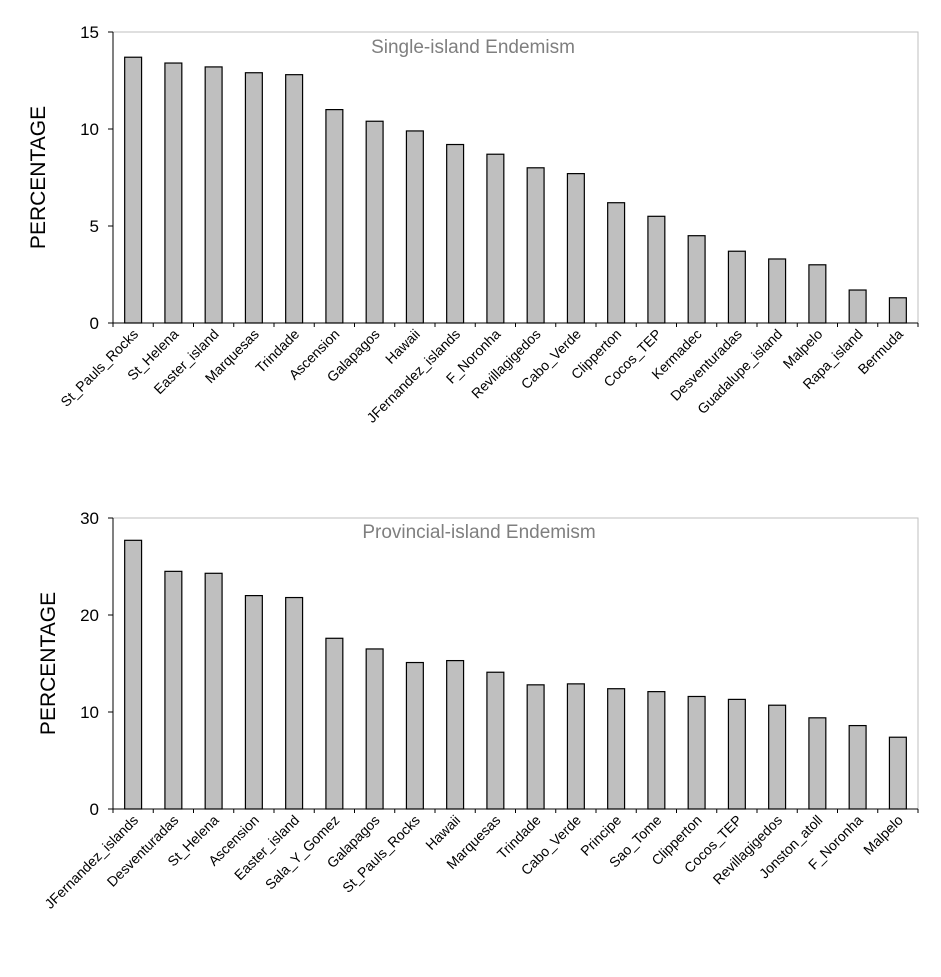 This screenshot has width=941, height=977. Describe the element at coordinates (696, 279) in the screenshot. I see `bar-Kermadec` at that location.